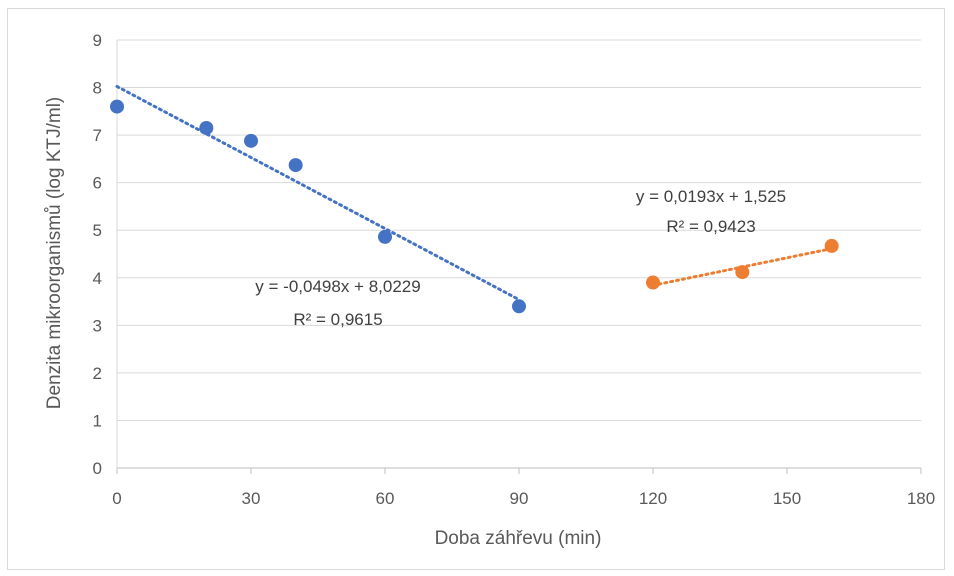 Image resolution: width=954 pixels, height=576 pixels. Describe the element at coordinates (921, 498) in the screenshot. I see `x-tick-label: 180` at that location.